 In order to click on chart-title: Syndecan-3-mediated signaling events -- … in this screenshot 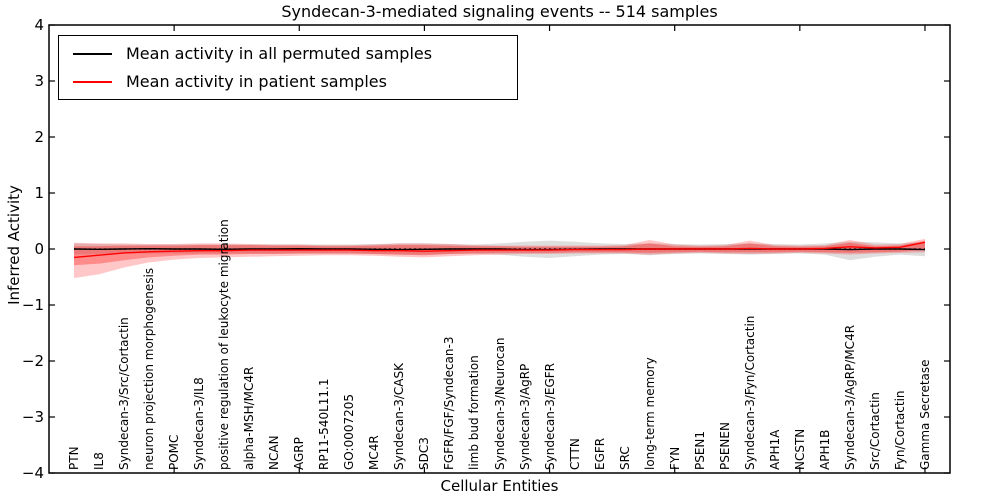, I will do `click(499, 11)`.